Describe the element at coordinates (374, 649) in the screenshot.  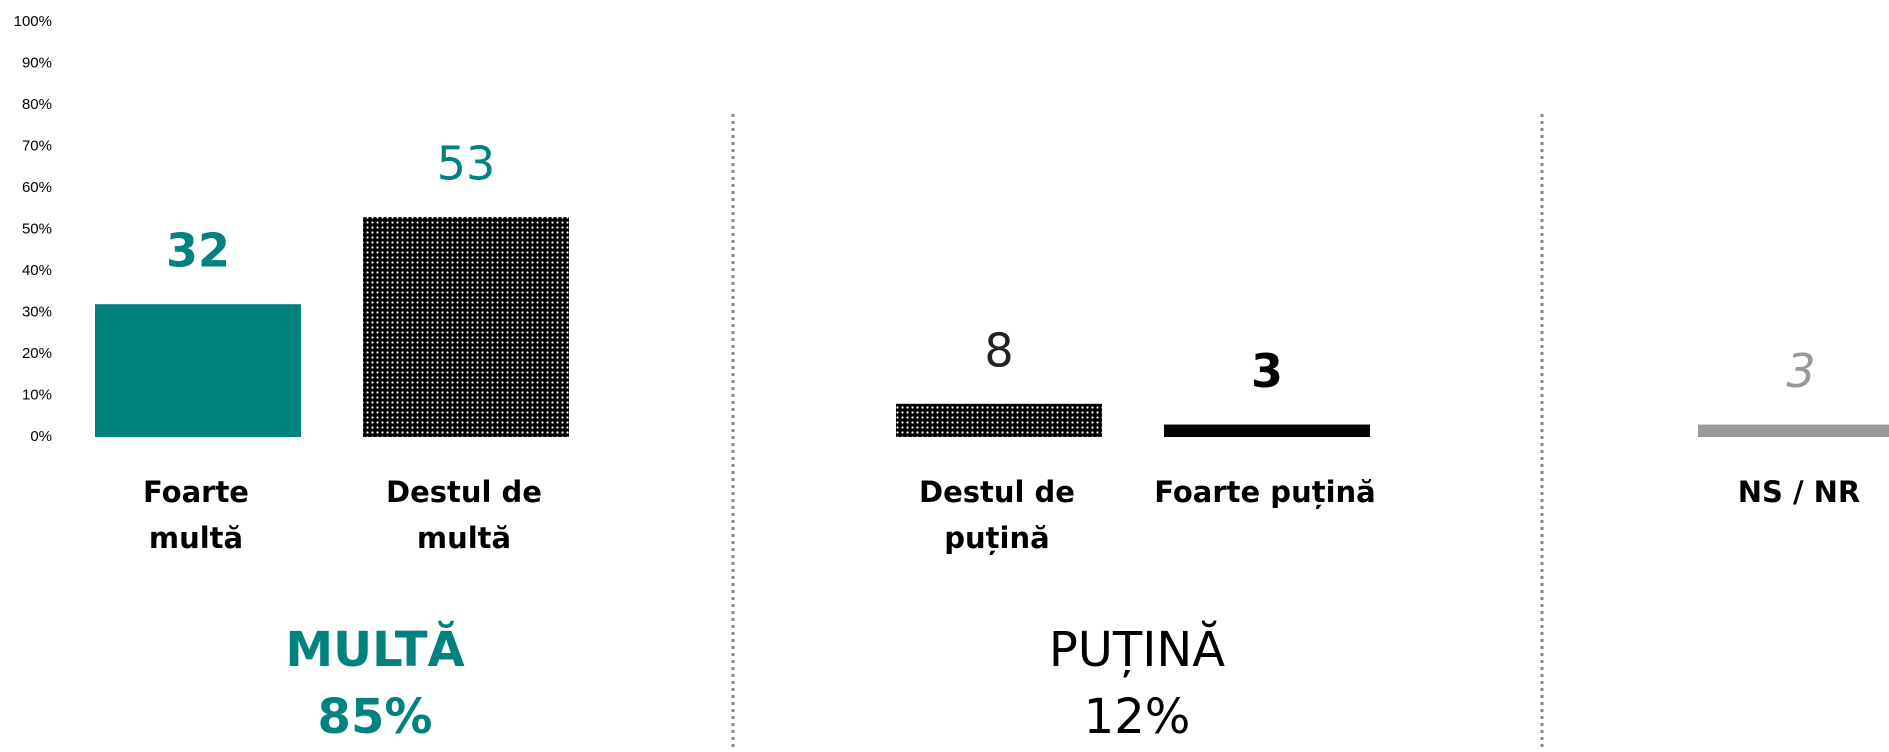
I see `group-name: MULTĂ` at that location.